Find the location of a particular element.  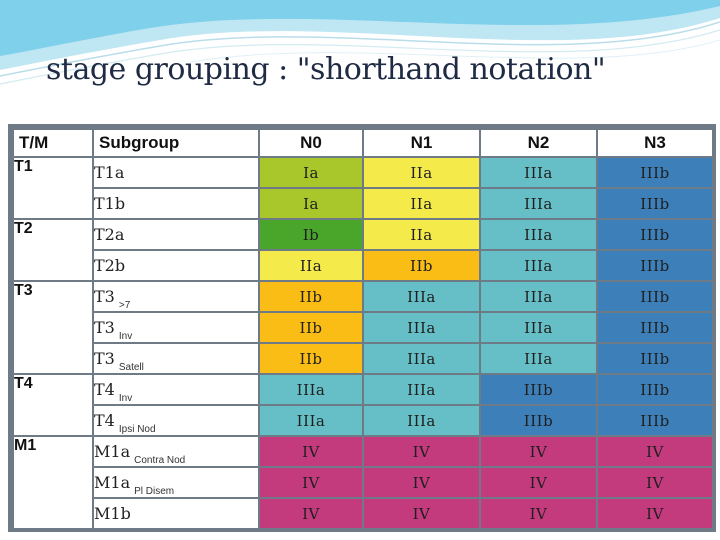

subgroup-qualifier: >7 is located at coordinates (124, 305).